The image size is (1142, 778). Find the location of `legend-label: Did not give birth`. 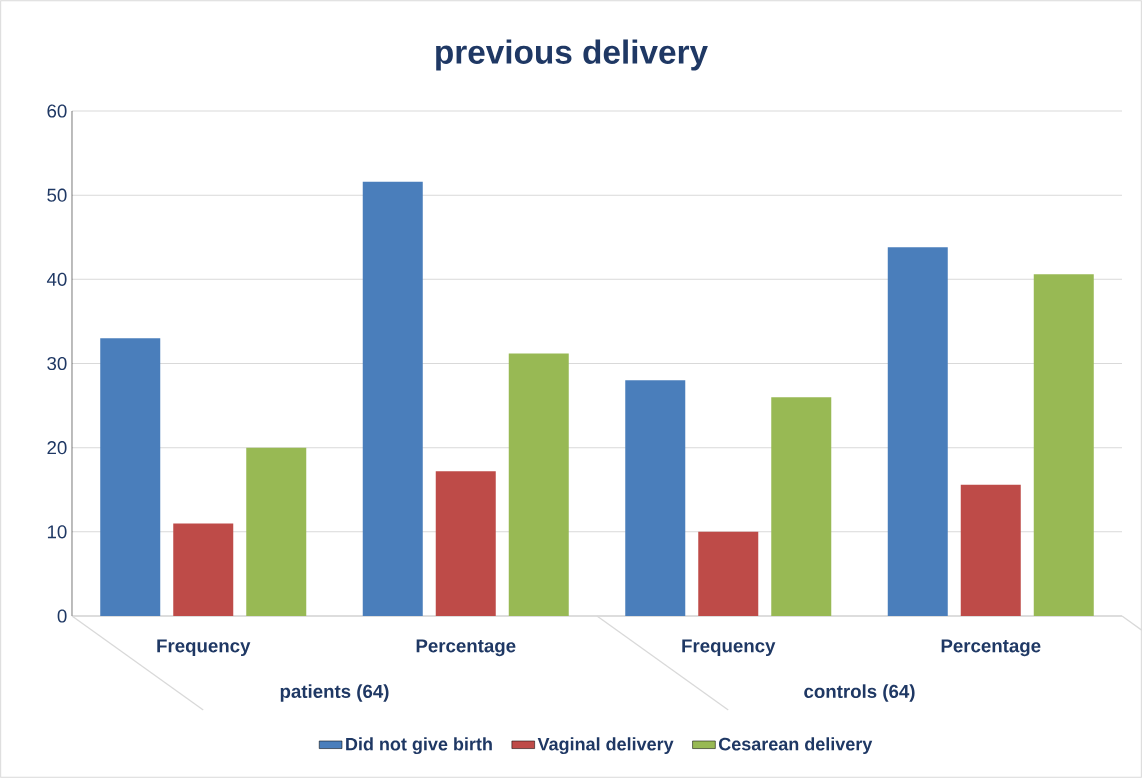

legend-label: Did not give birth is located at coordinates (419, 746).